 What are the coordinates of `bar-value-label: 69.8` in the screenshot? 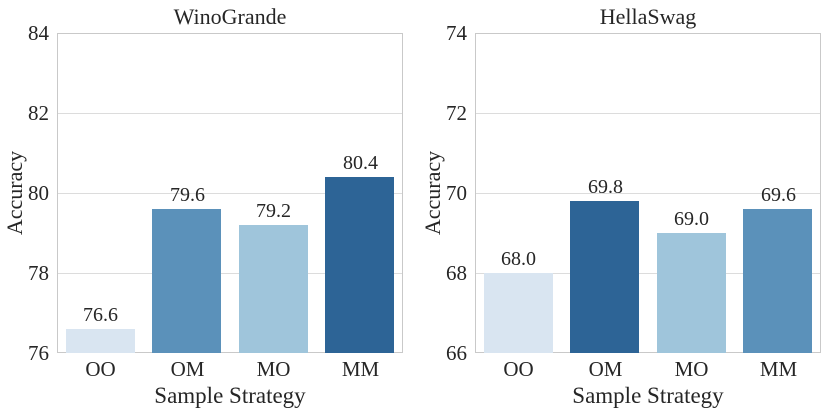 It's located at (605, 187).